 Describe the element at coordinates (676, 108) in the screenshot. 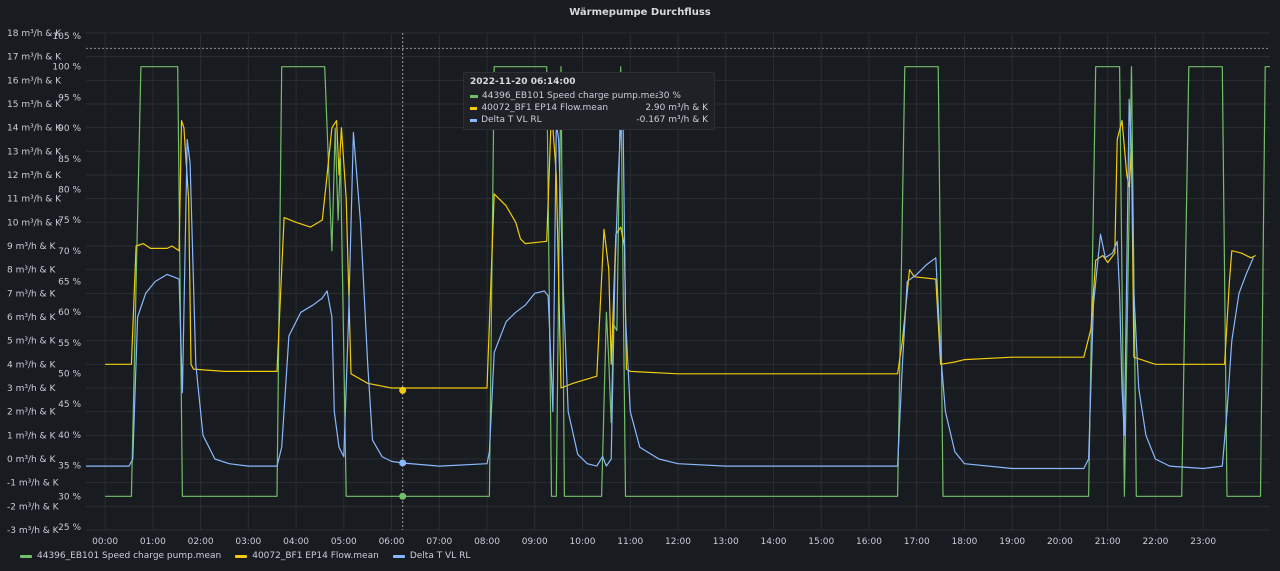

I see `tooltip-series-value: 2.90 m³/h & K` at that location.